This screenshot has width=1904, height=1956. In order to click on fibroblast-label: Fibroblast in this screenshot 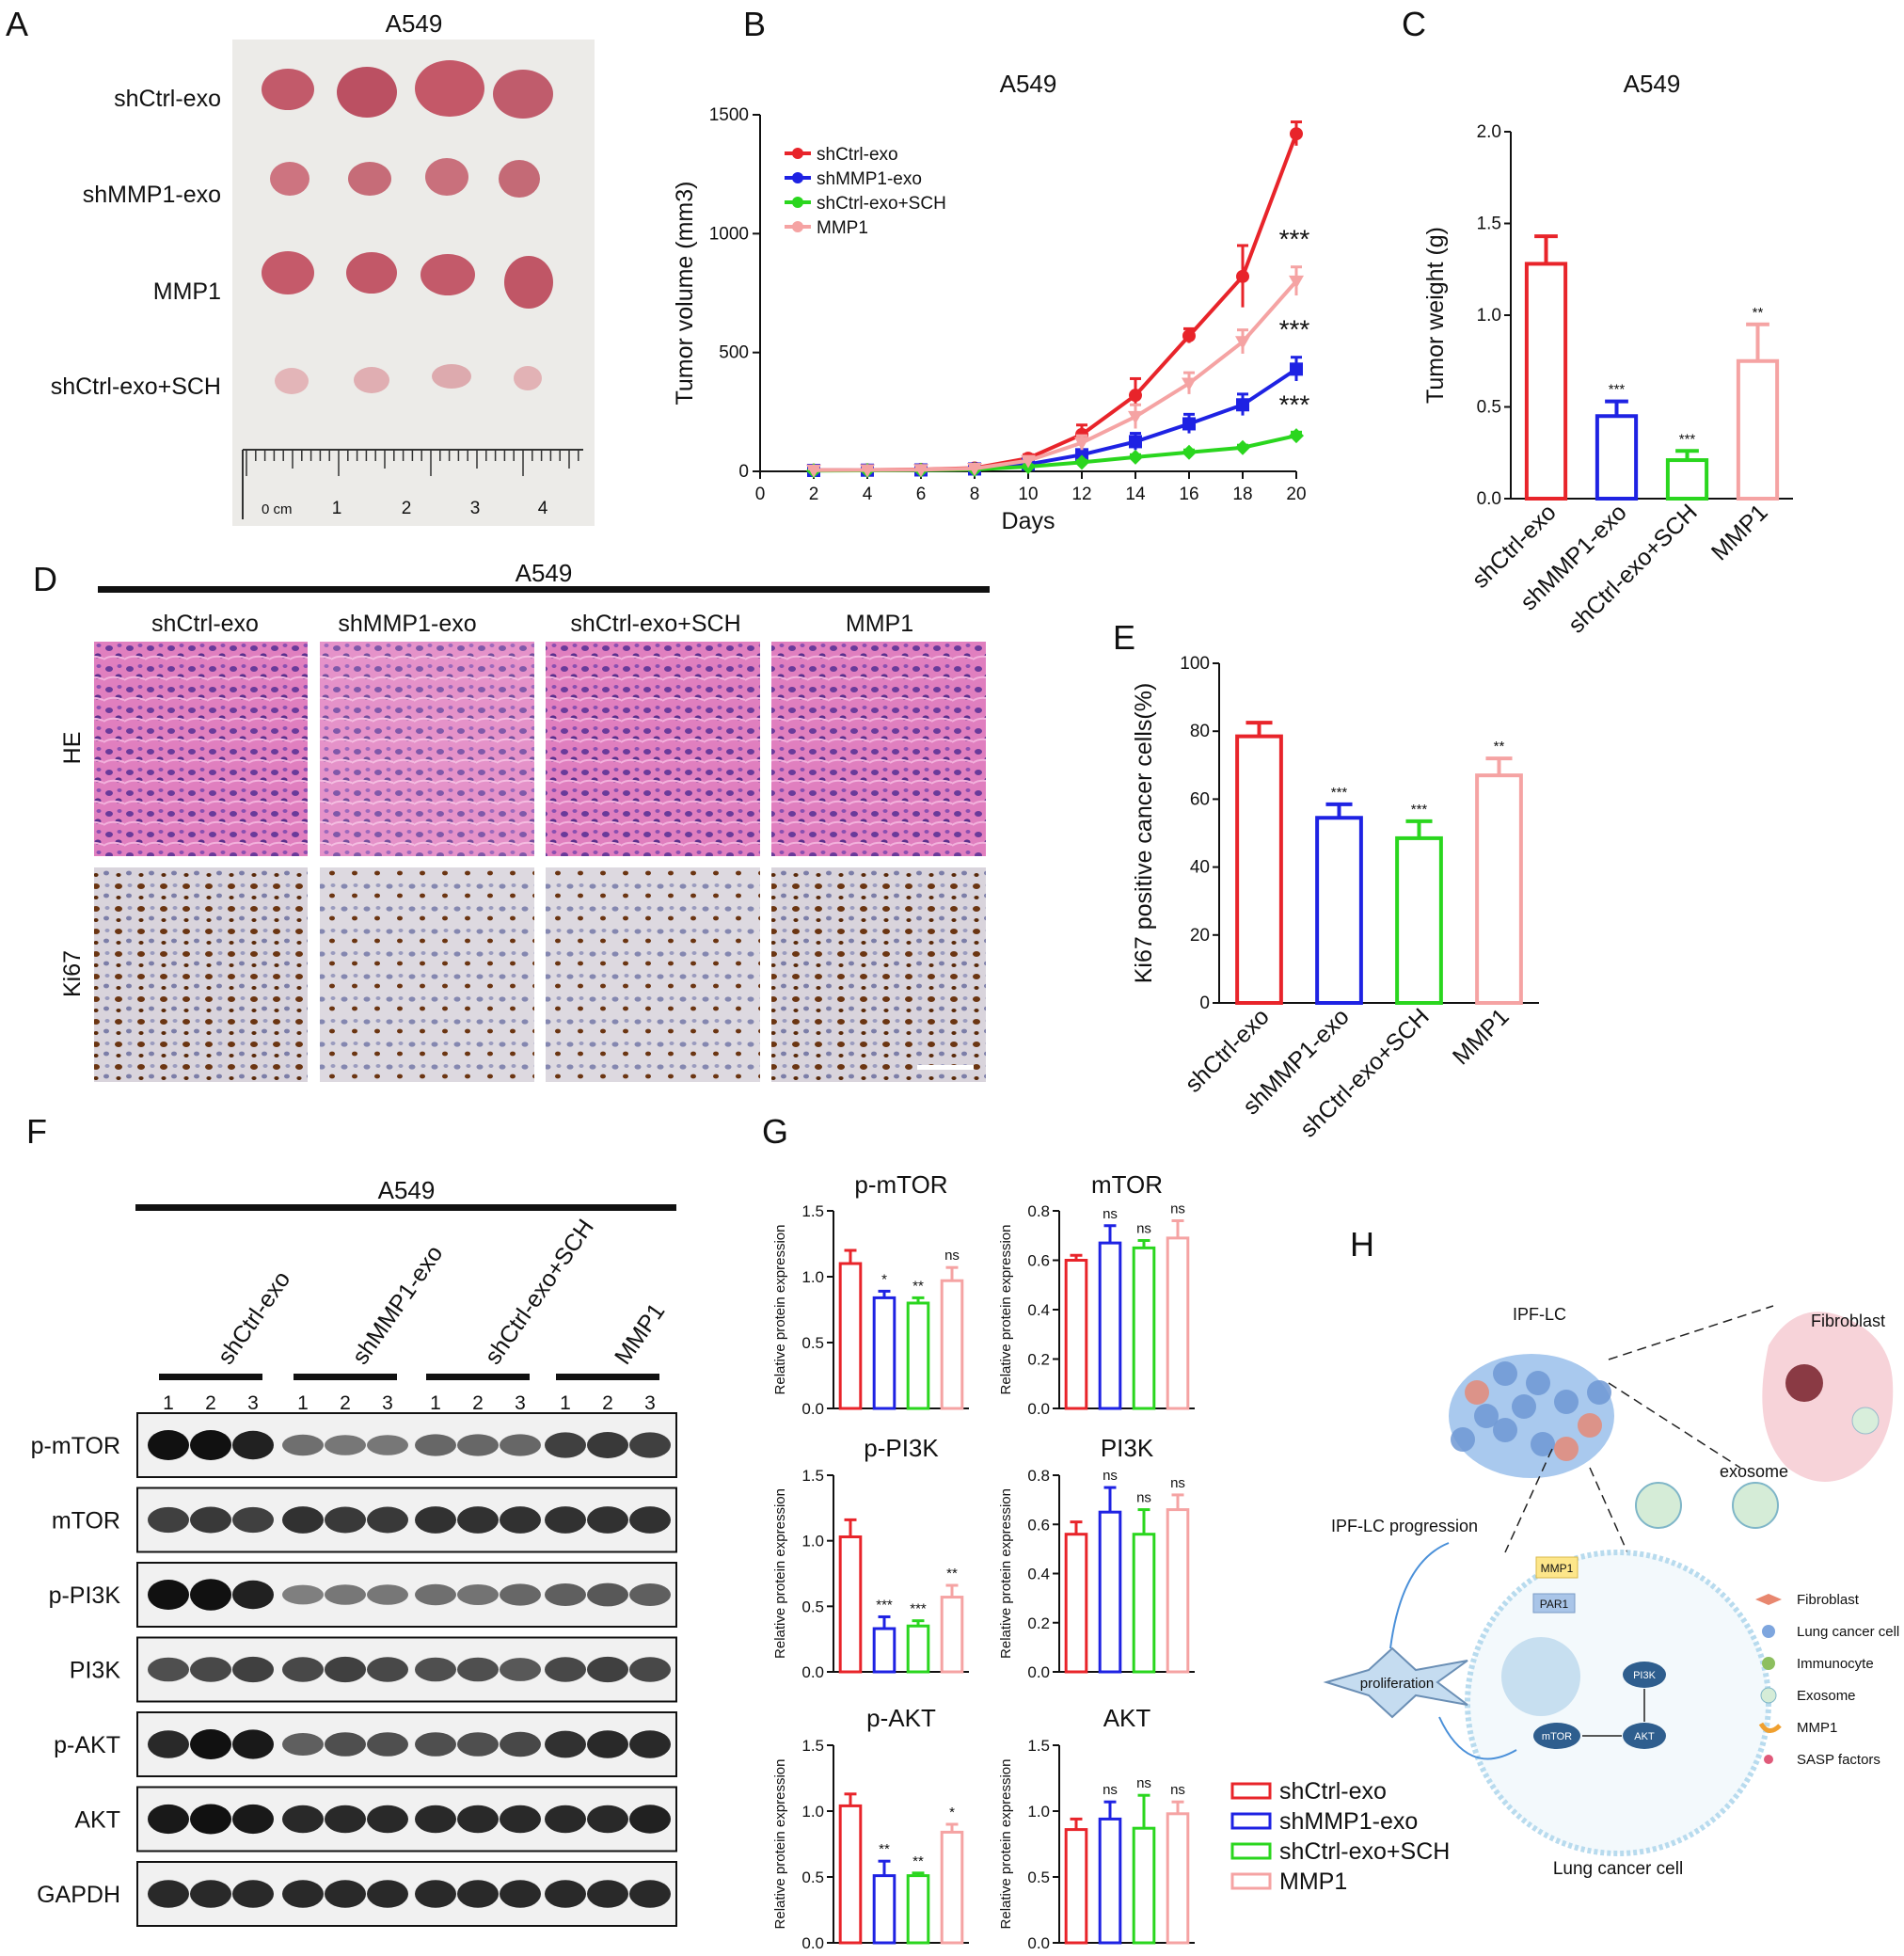, I will do `click(1848, 1321)`.